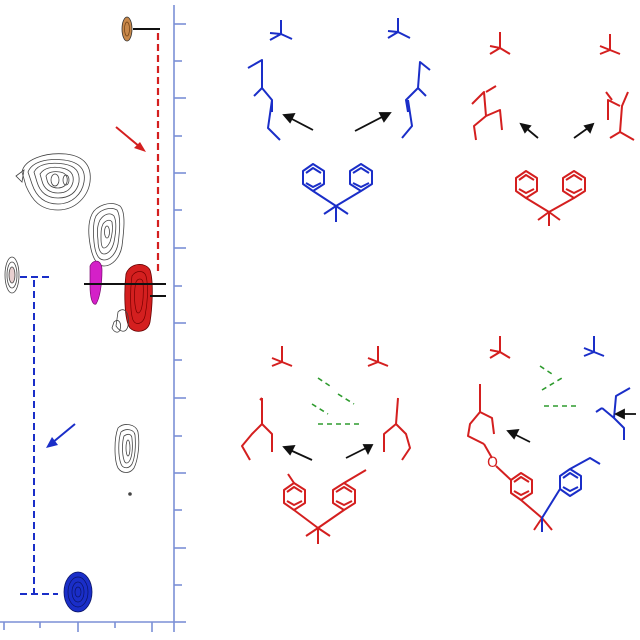 The image size is (640, 640). Describe the element at coordinates (557, 386) in the screenshot. I see `hydrogen-bonds-right` at that location.